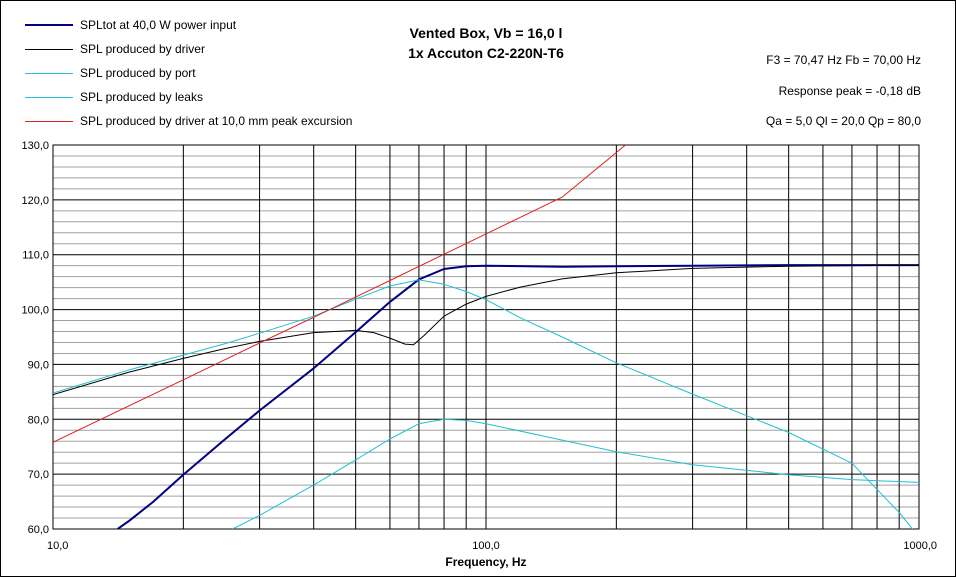 The image size is (956, 577). What do you see at coordinates (843, 121) in the screenshot?
I see `info-q-values: Qa = 5,0 Ql = 20,0 Qp = 80,0` at bounding box center [843, 121].